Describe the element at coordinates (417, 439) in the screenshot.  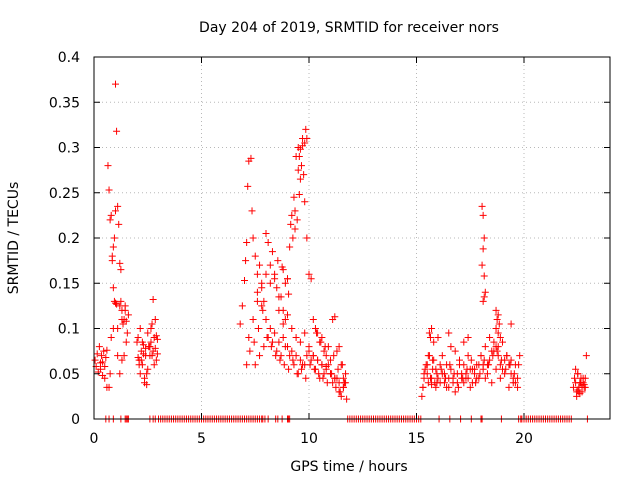
I see `x-tick-label: 15` at that location.